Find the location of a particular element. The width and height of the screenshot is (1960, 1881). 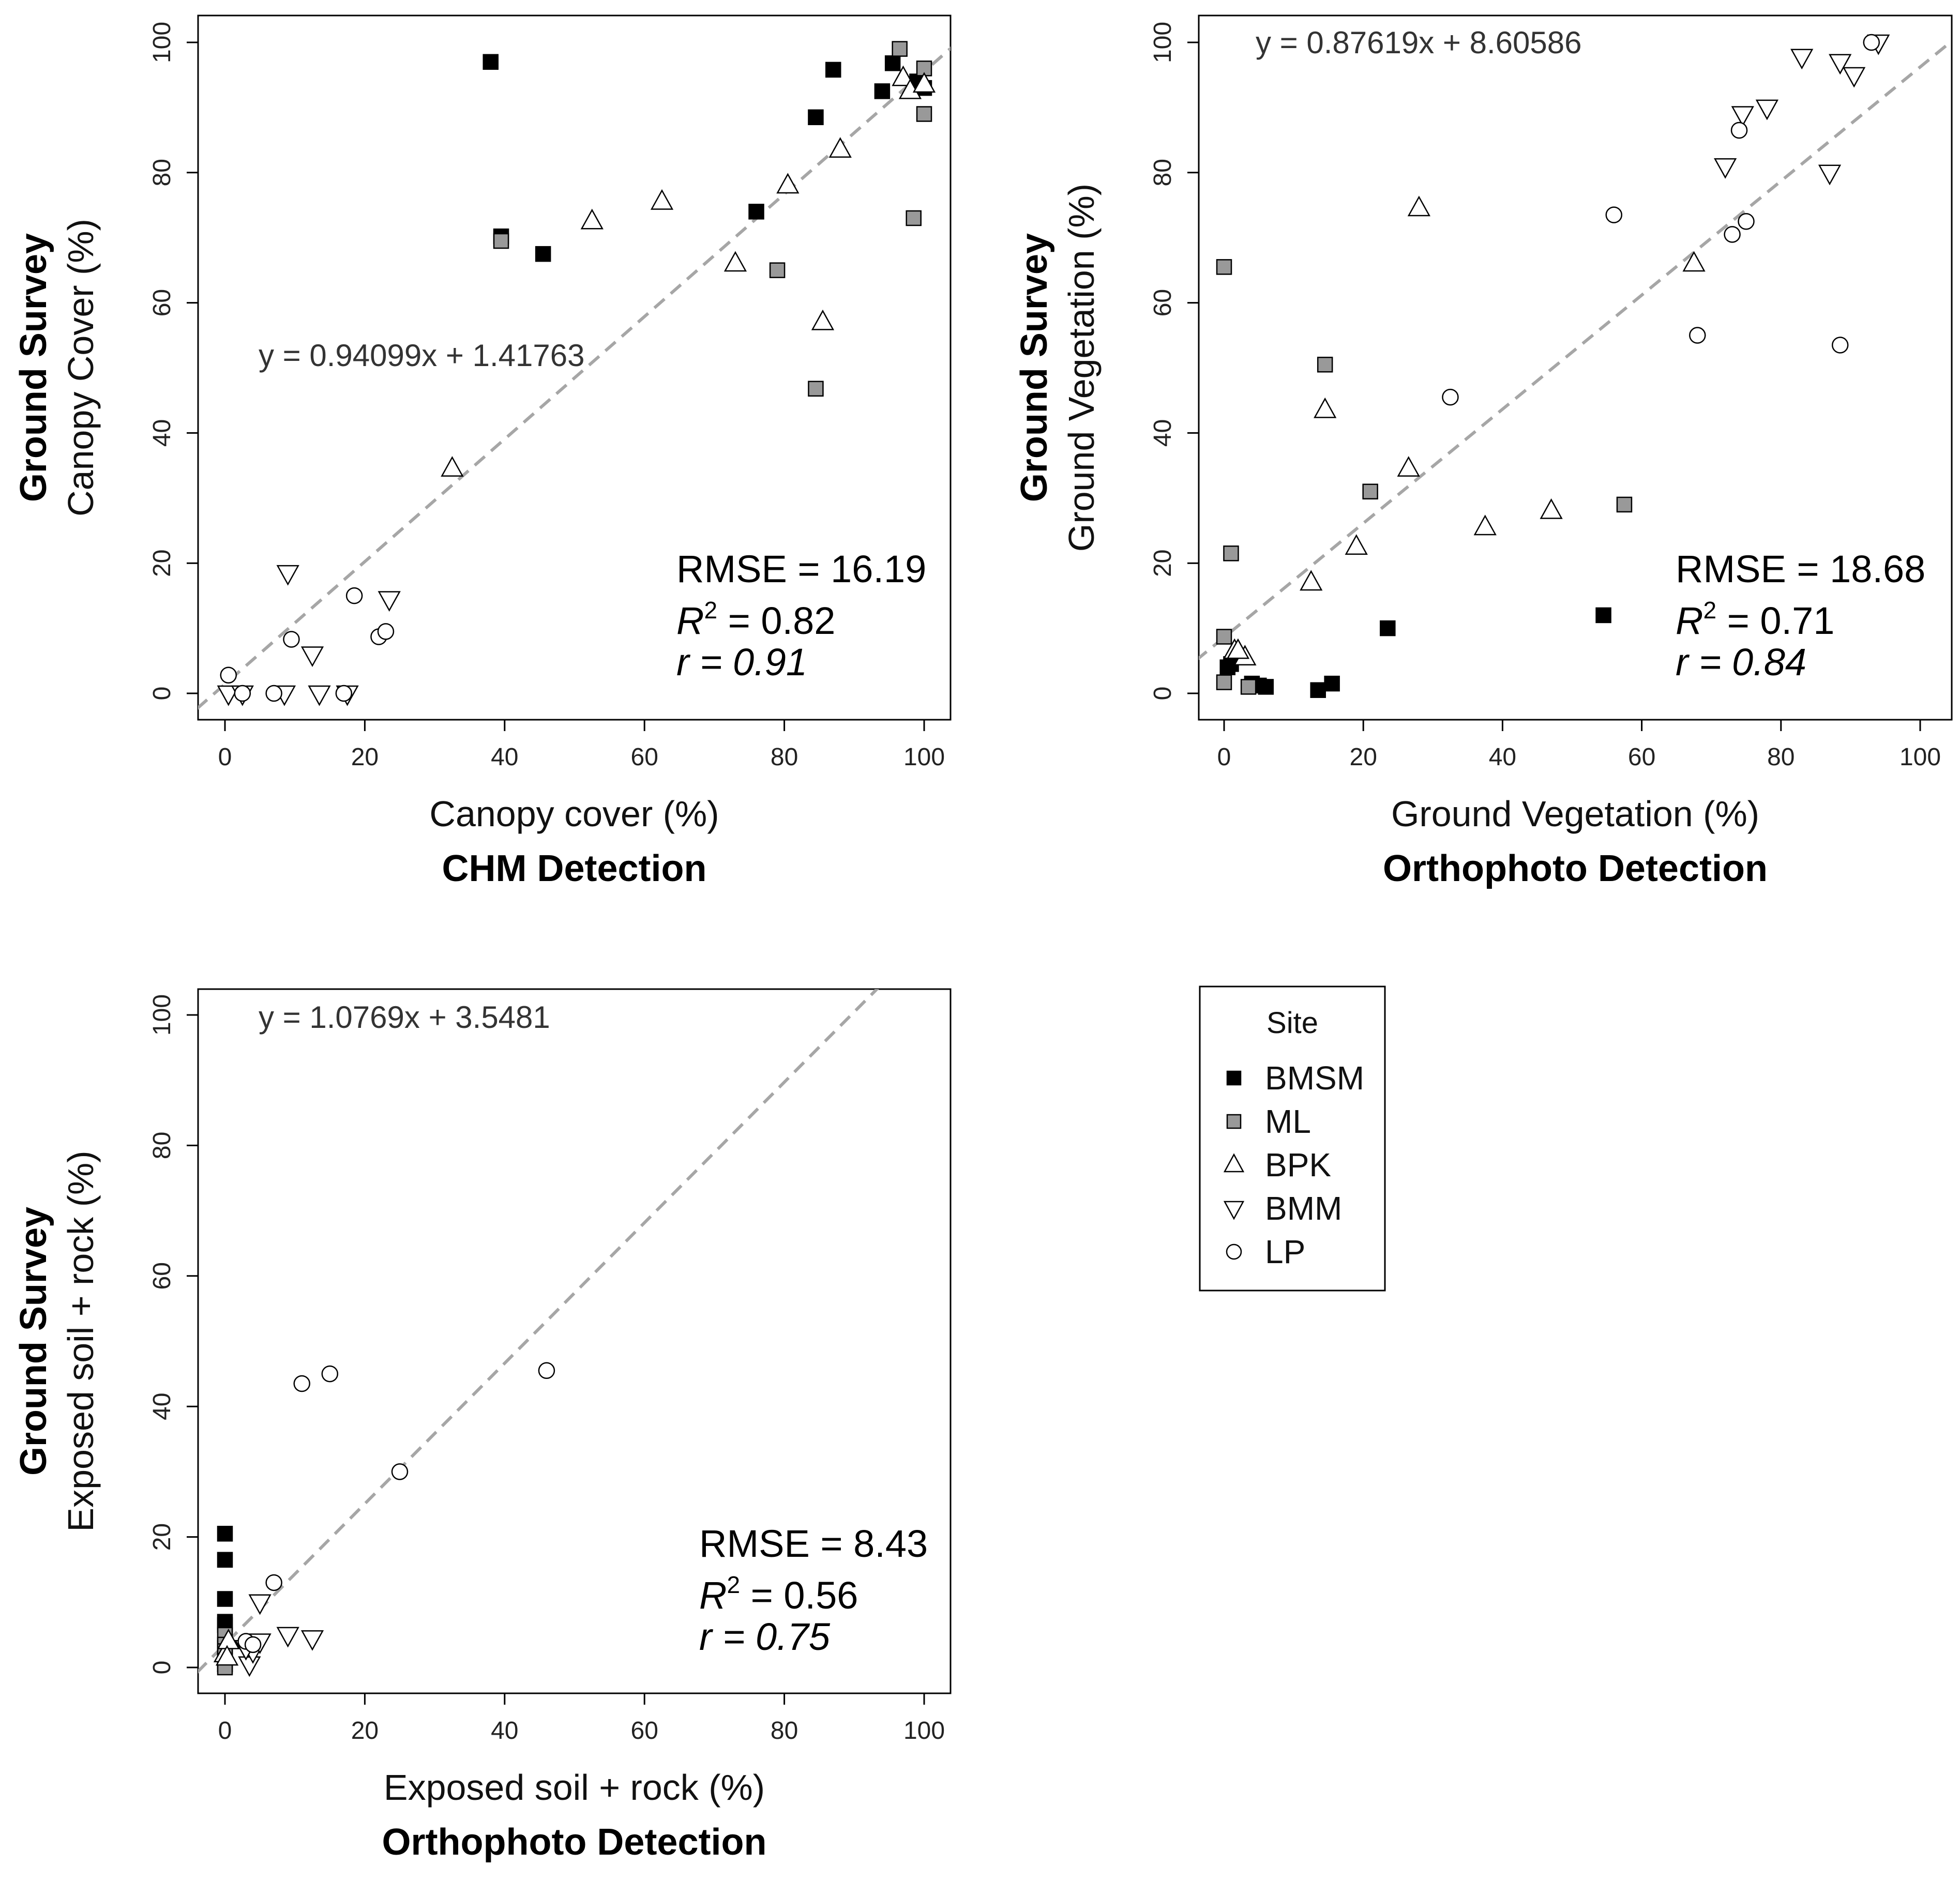

legend: Site BMSM ML BPK BMM LP is located at coordinates (1292, 1138).